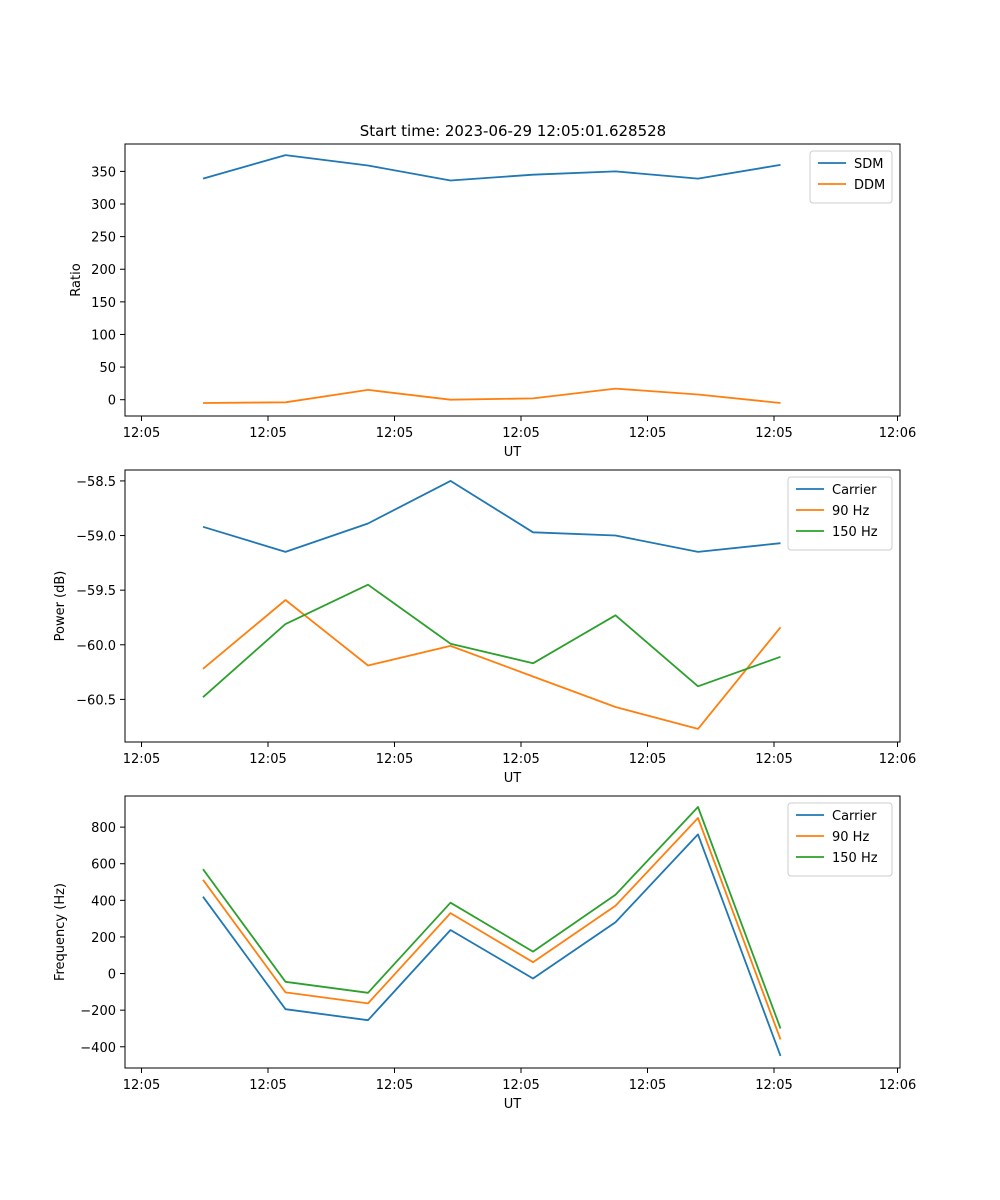 This screenshot has width=1000, height=1200. What do you see at coordinates (98, 1011) in the screenshot?
I see `y-tick-label: −200` at bounding box center [98, 1011].